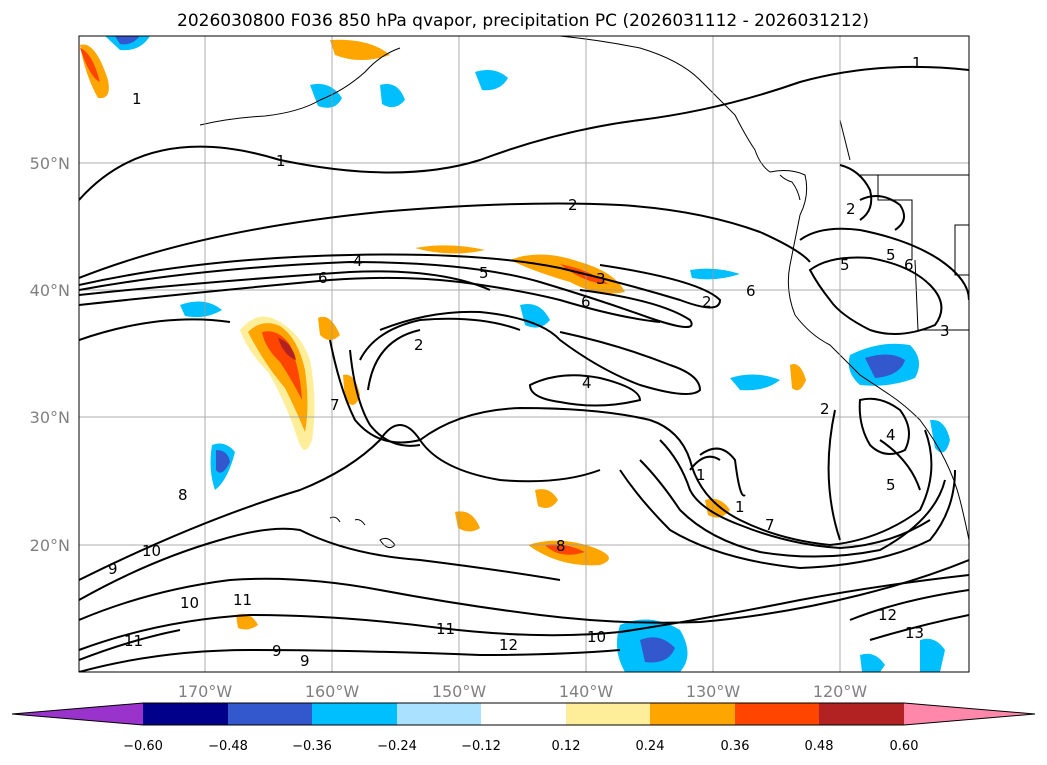  I want to click on lon-label-150w: 150°W, so click(459, 691).